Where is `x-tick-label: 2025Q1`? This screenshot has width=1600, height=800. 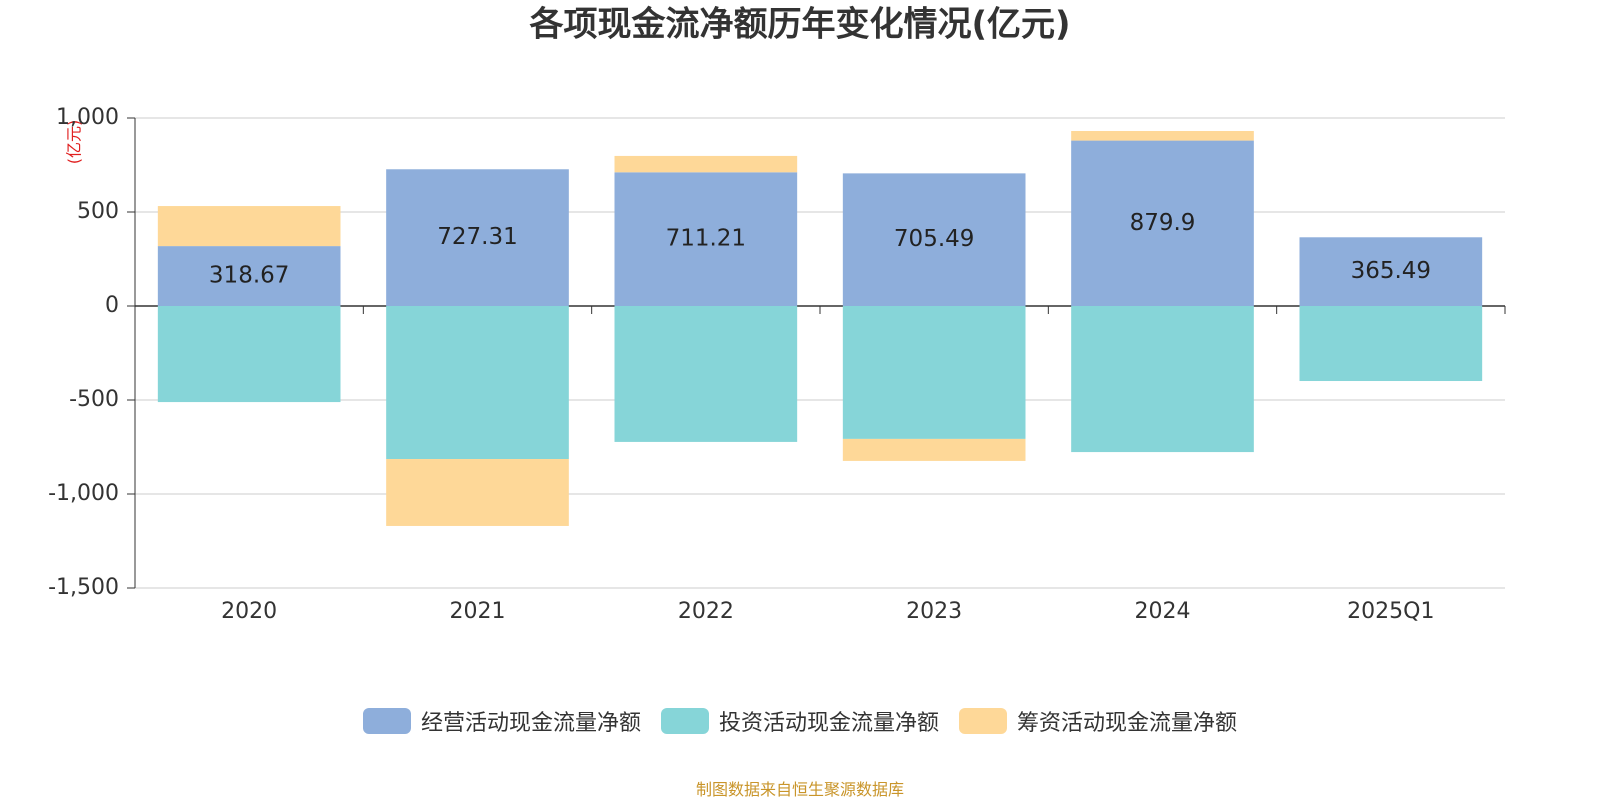 x-tick-label: 2025Q1 is located at coordinates (1390, 611).